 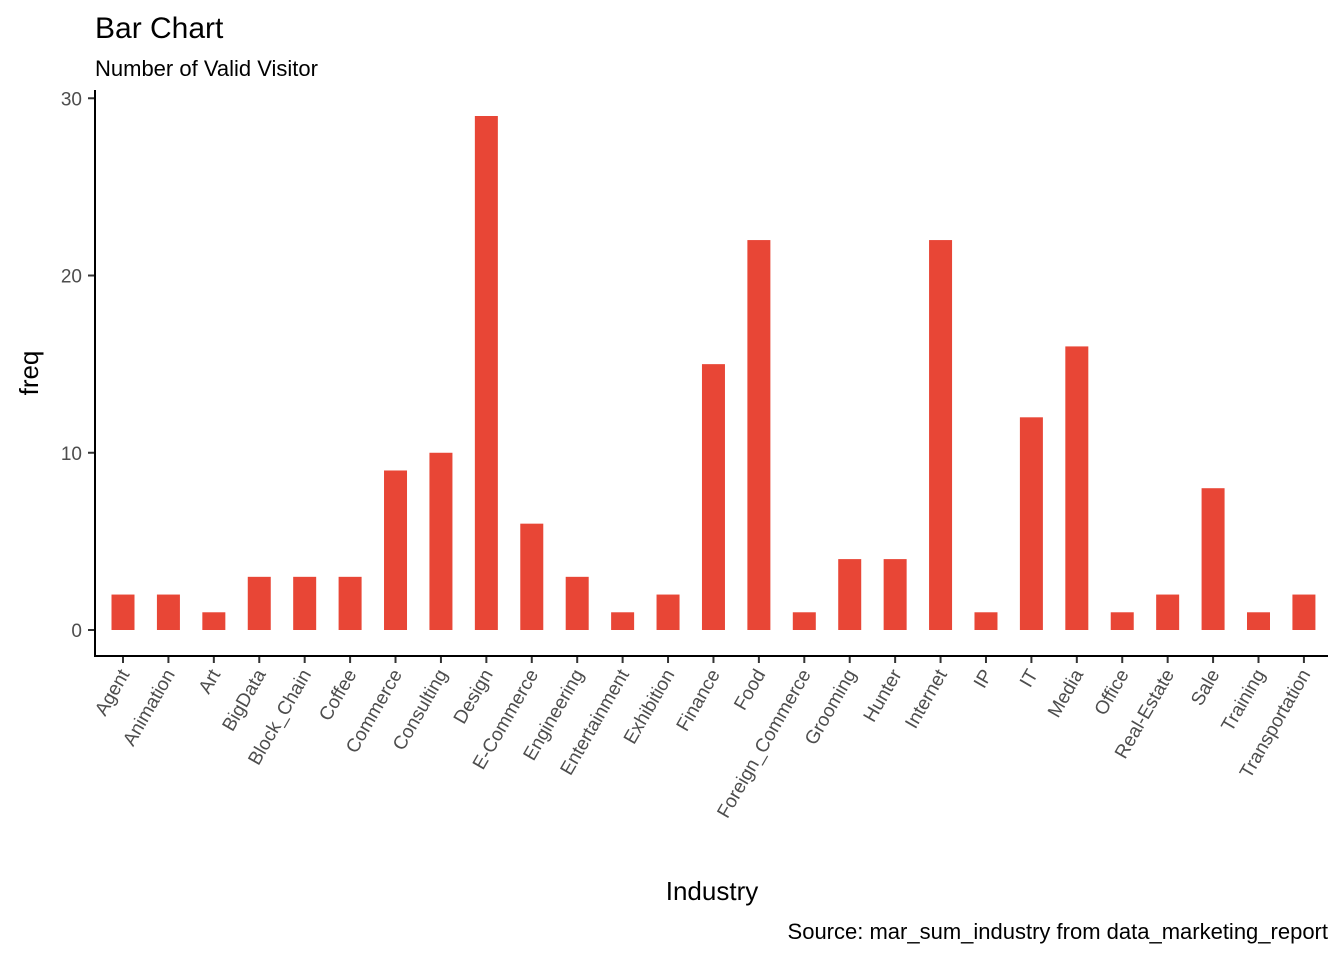 What do you see at coordinates (1112, 692) in the screenshot?
I see `x-tick-label: Office` at bounding box center [1112, 692].